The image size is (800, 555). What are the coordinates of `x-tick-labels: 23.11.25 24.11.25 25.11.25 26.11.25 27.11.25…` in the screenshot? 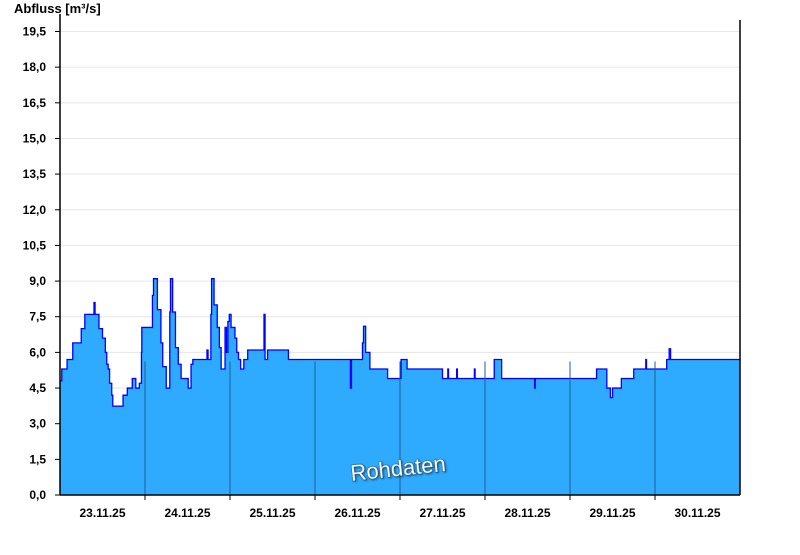 It's located at (399, 513).